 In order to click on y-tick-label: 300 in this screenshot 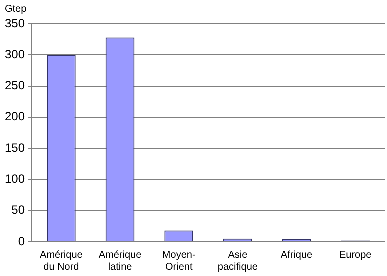, I will do `click(15, 54)`.